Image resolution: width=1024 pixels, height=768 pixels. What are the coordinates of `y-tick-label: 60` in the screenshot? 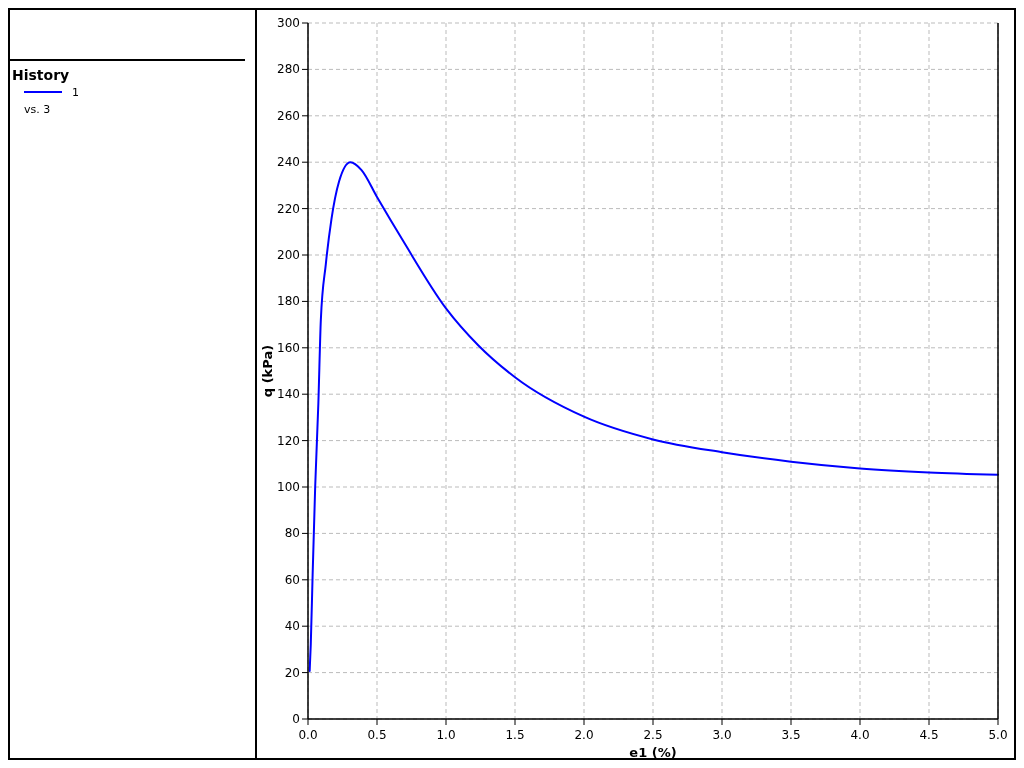 It's located at (292, 579).